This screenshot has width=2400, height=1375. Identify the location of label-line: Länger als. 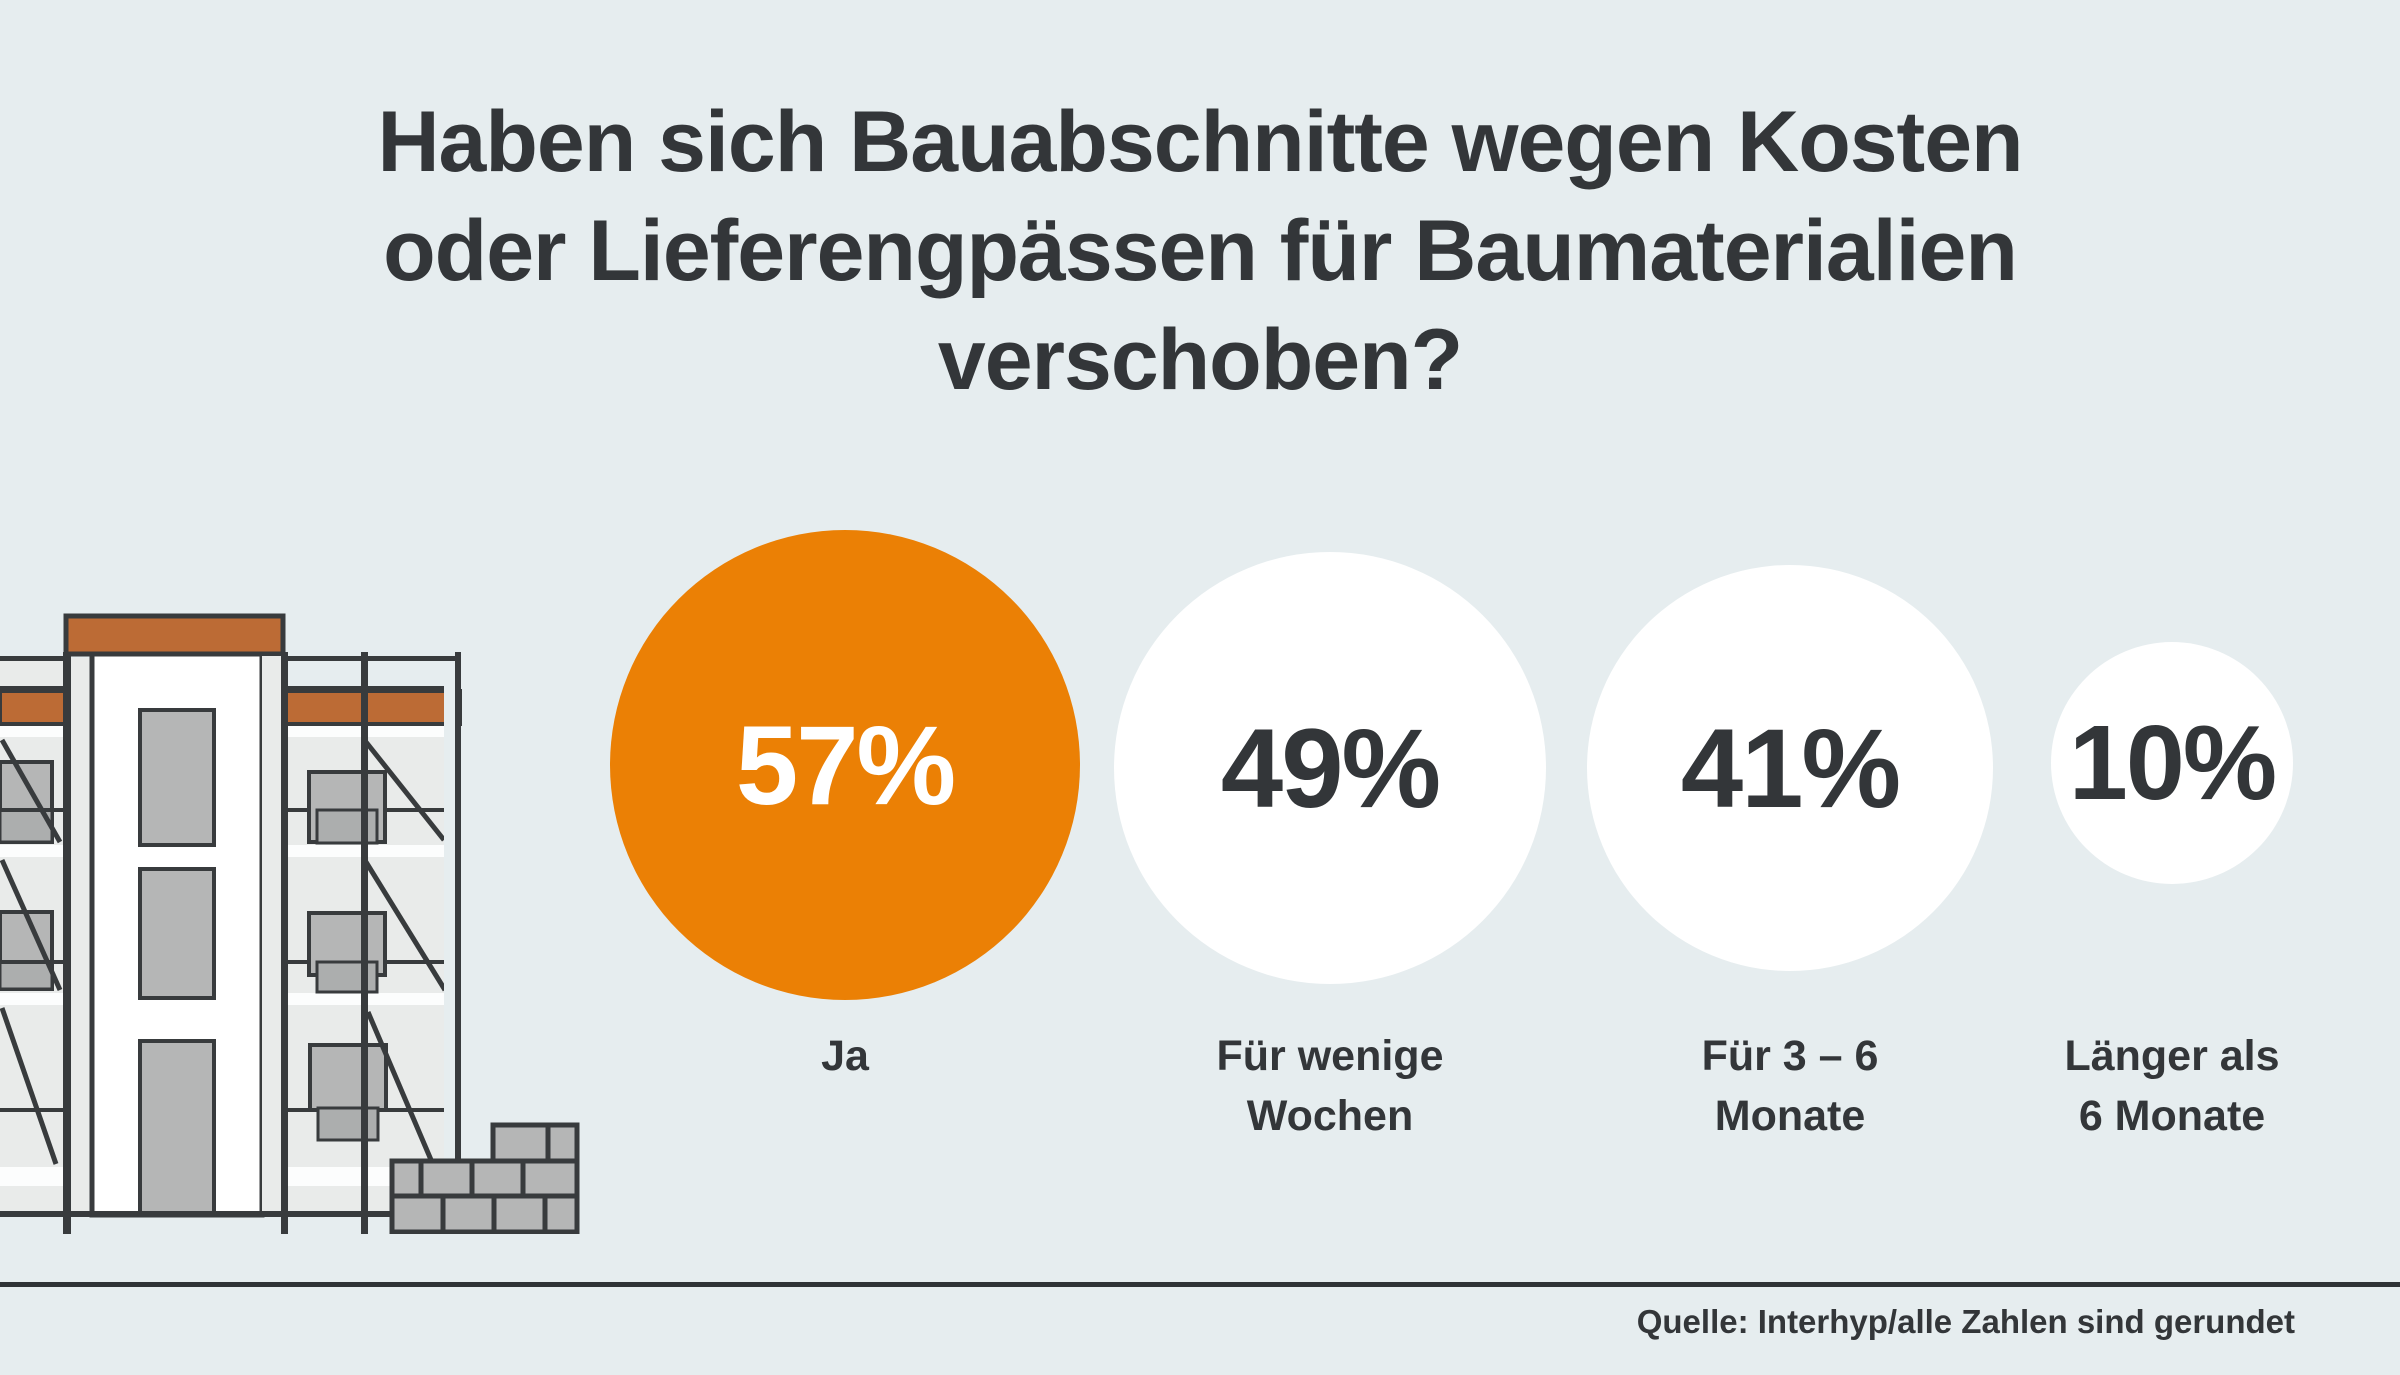
(2172, 1056).